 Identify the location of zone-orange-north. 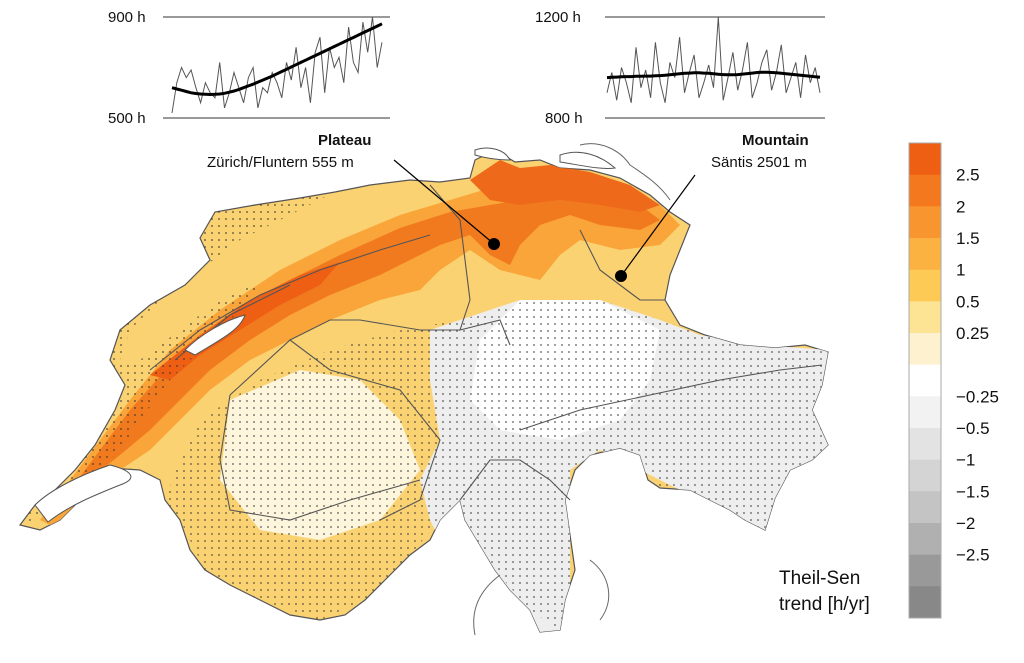
(565, 186).